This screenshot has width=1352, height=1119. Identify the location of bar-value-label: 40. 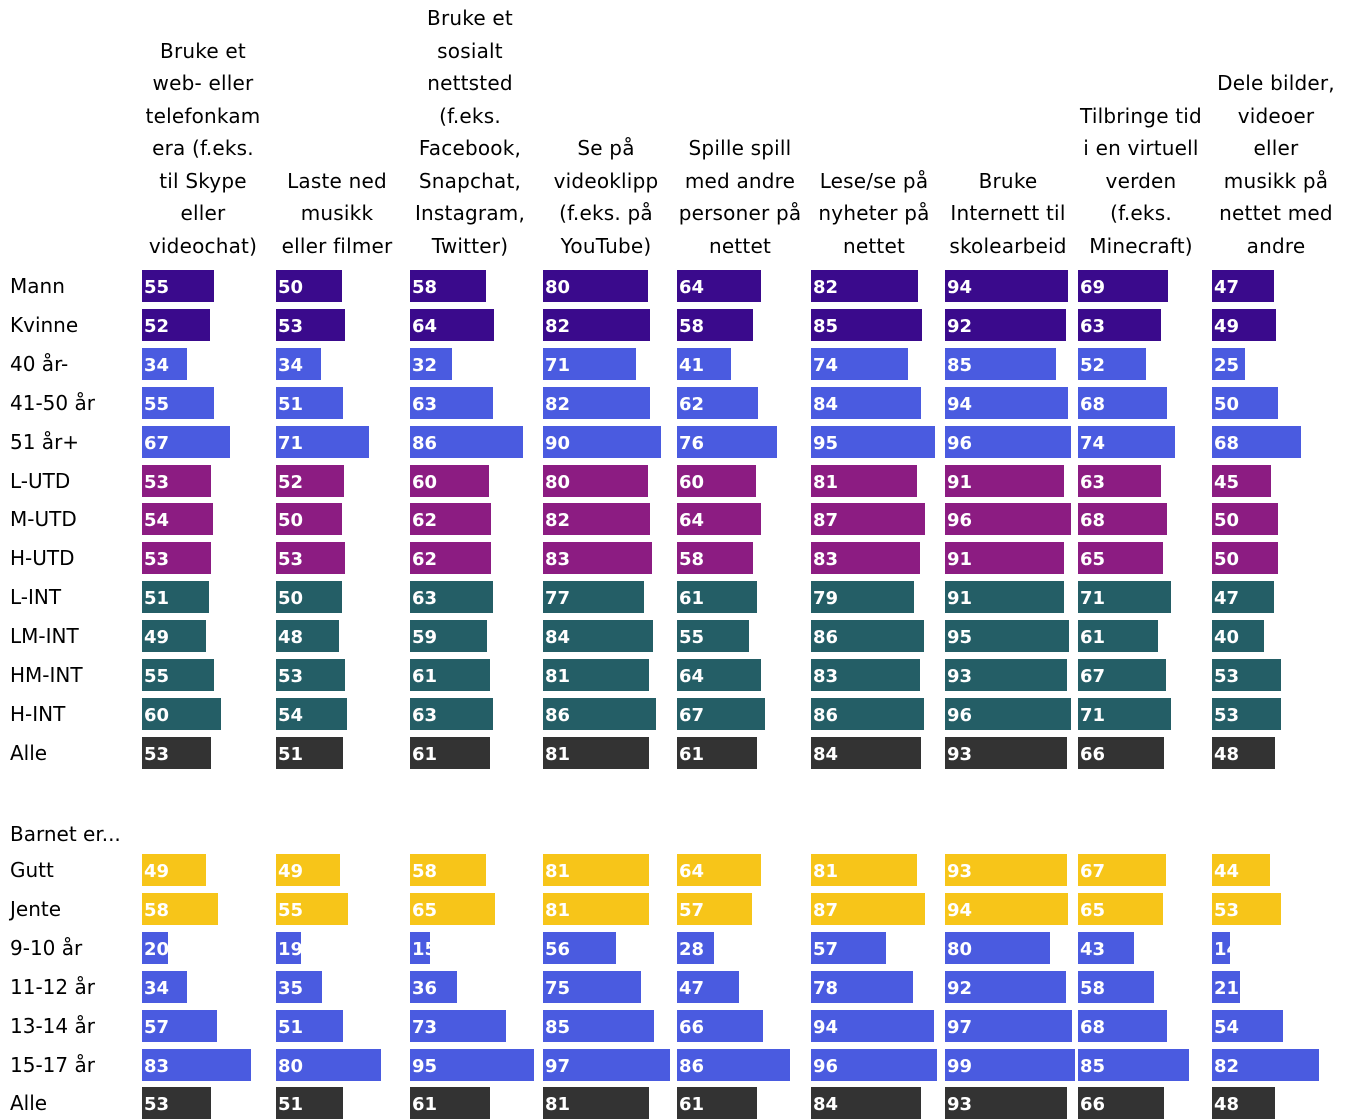
(1227, 638).